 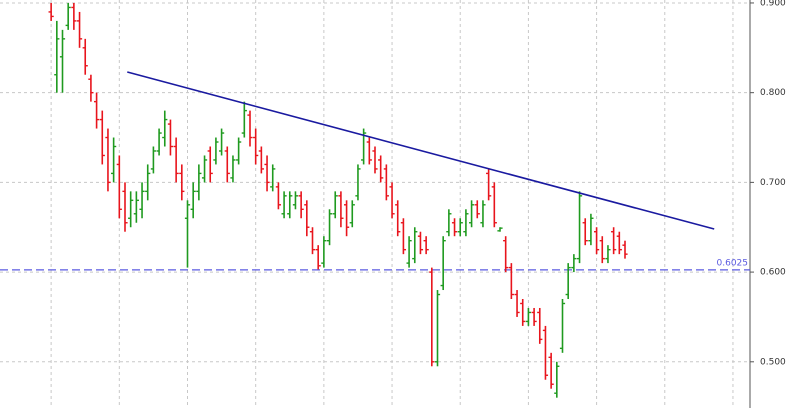 What do you see at coordinates (733, 263) in the screenshot?
I see `horizontal-line-label: 0.6025` at bounding box center [733, 263].